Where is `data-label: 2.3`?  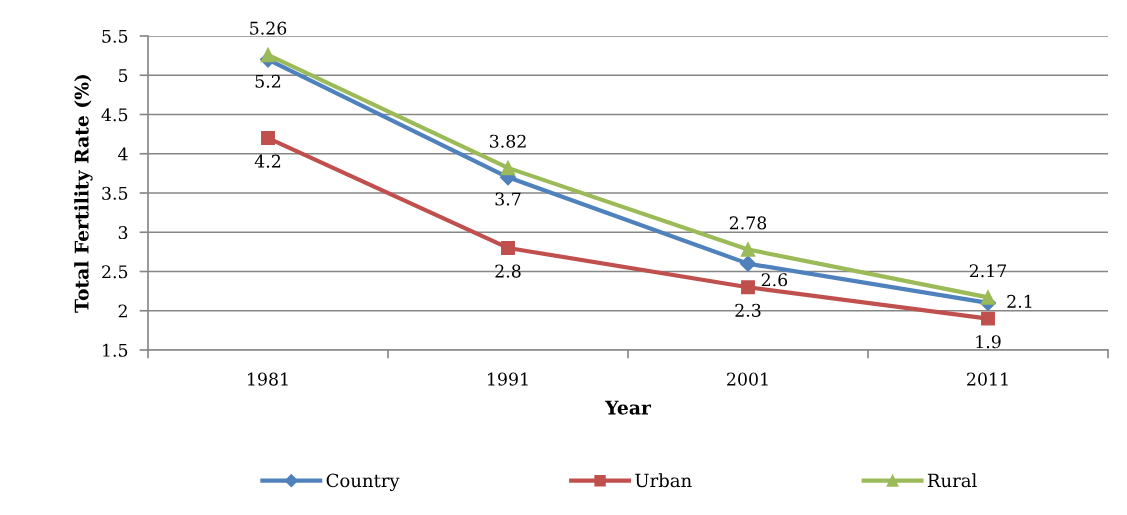 data-label: 2.3 is located at coordinates (748, 310).